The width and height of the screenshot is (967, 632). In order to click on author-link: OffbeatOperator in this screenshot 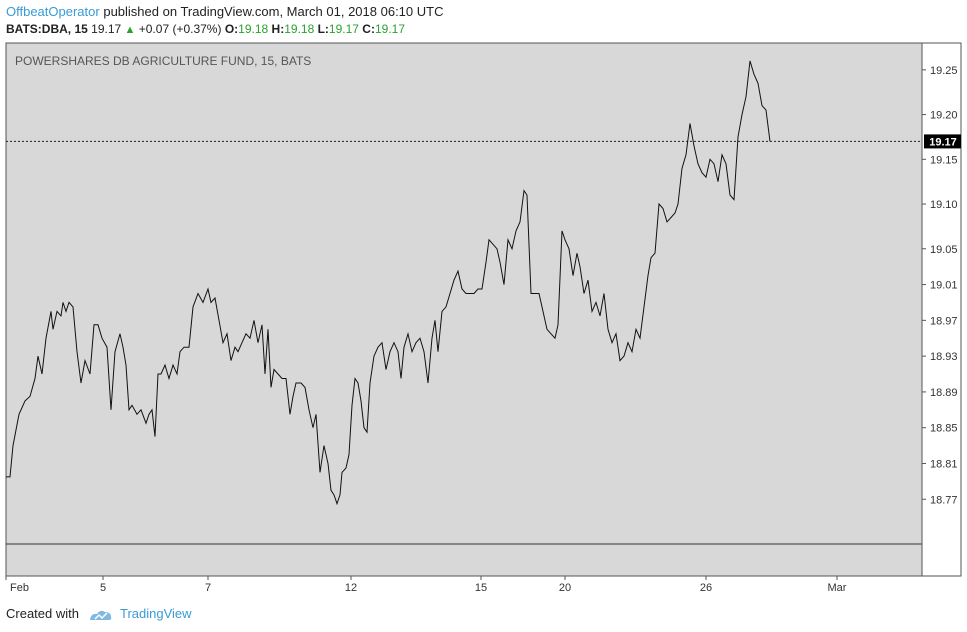, I will do `click(53, 11)`.